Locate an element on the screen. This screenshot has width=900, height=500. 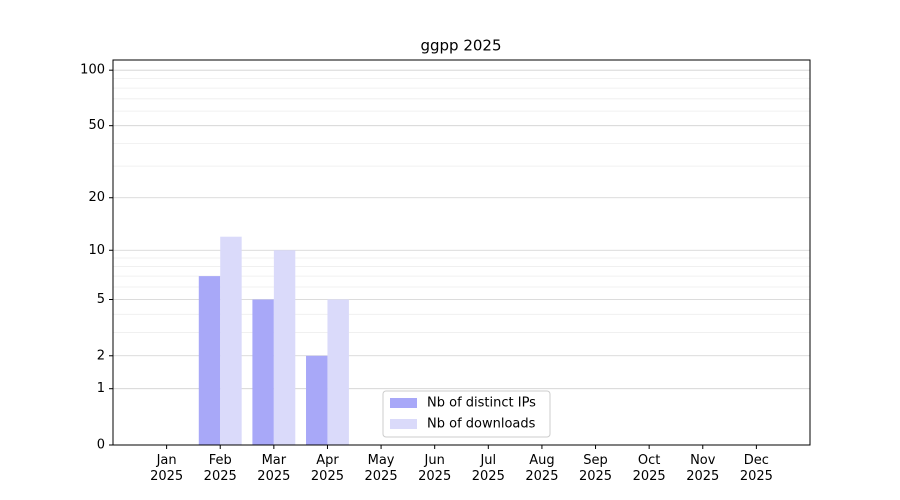
y-tick-label: 10 is located at coordinates (96, 250).